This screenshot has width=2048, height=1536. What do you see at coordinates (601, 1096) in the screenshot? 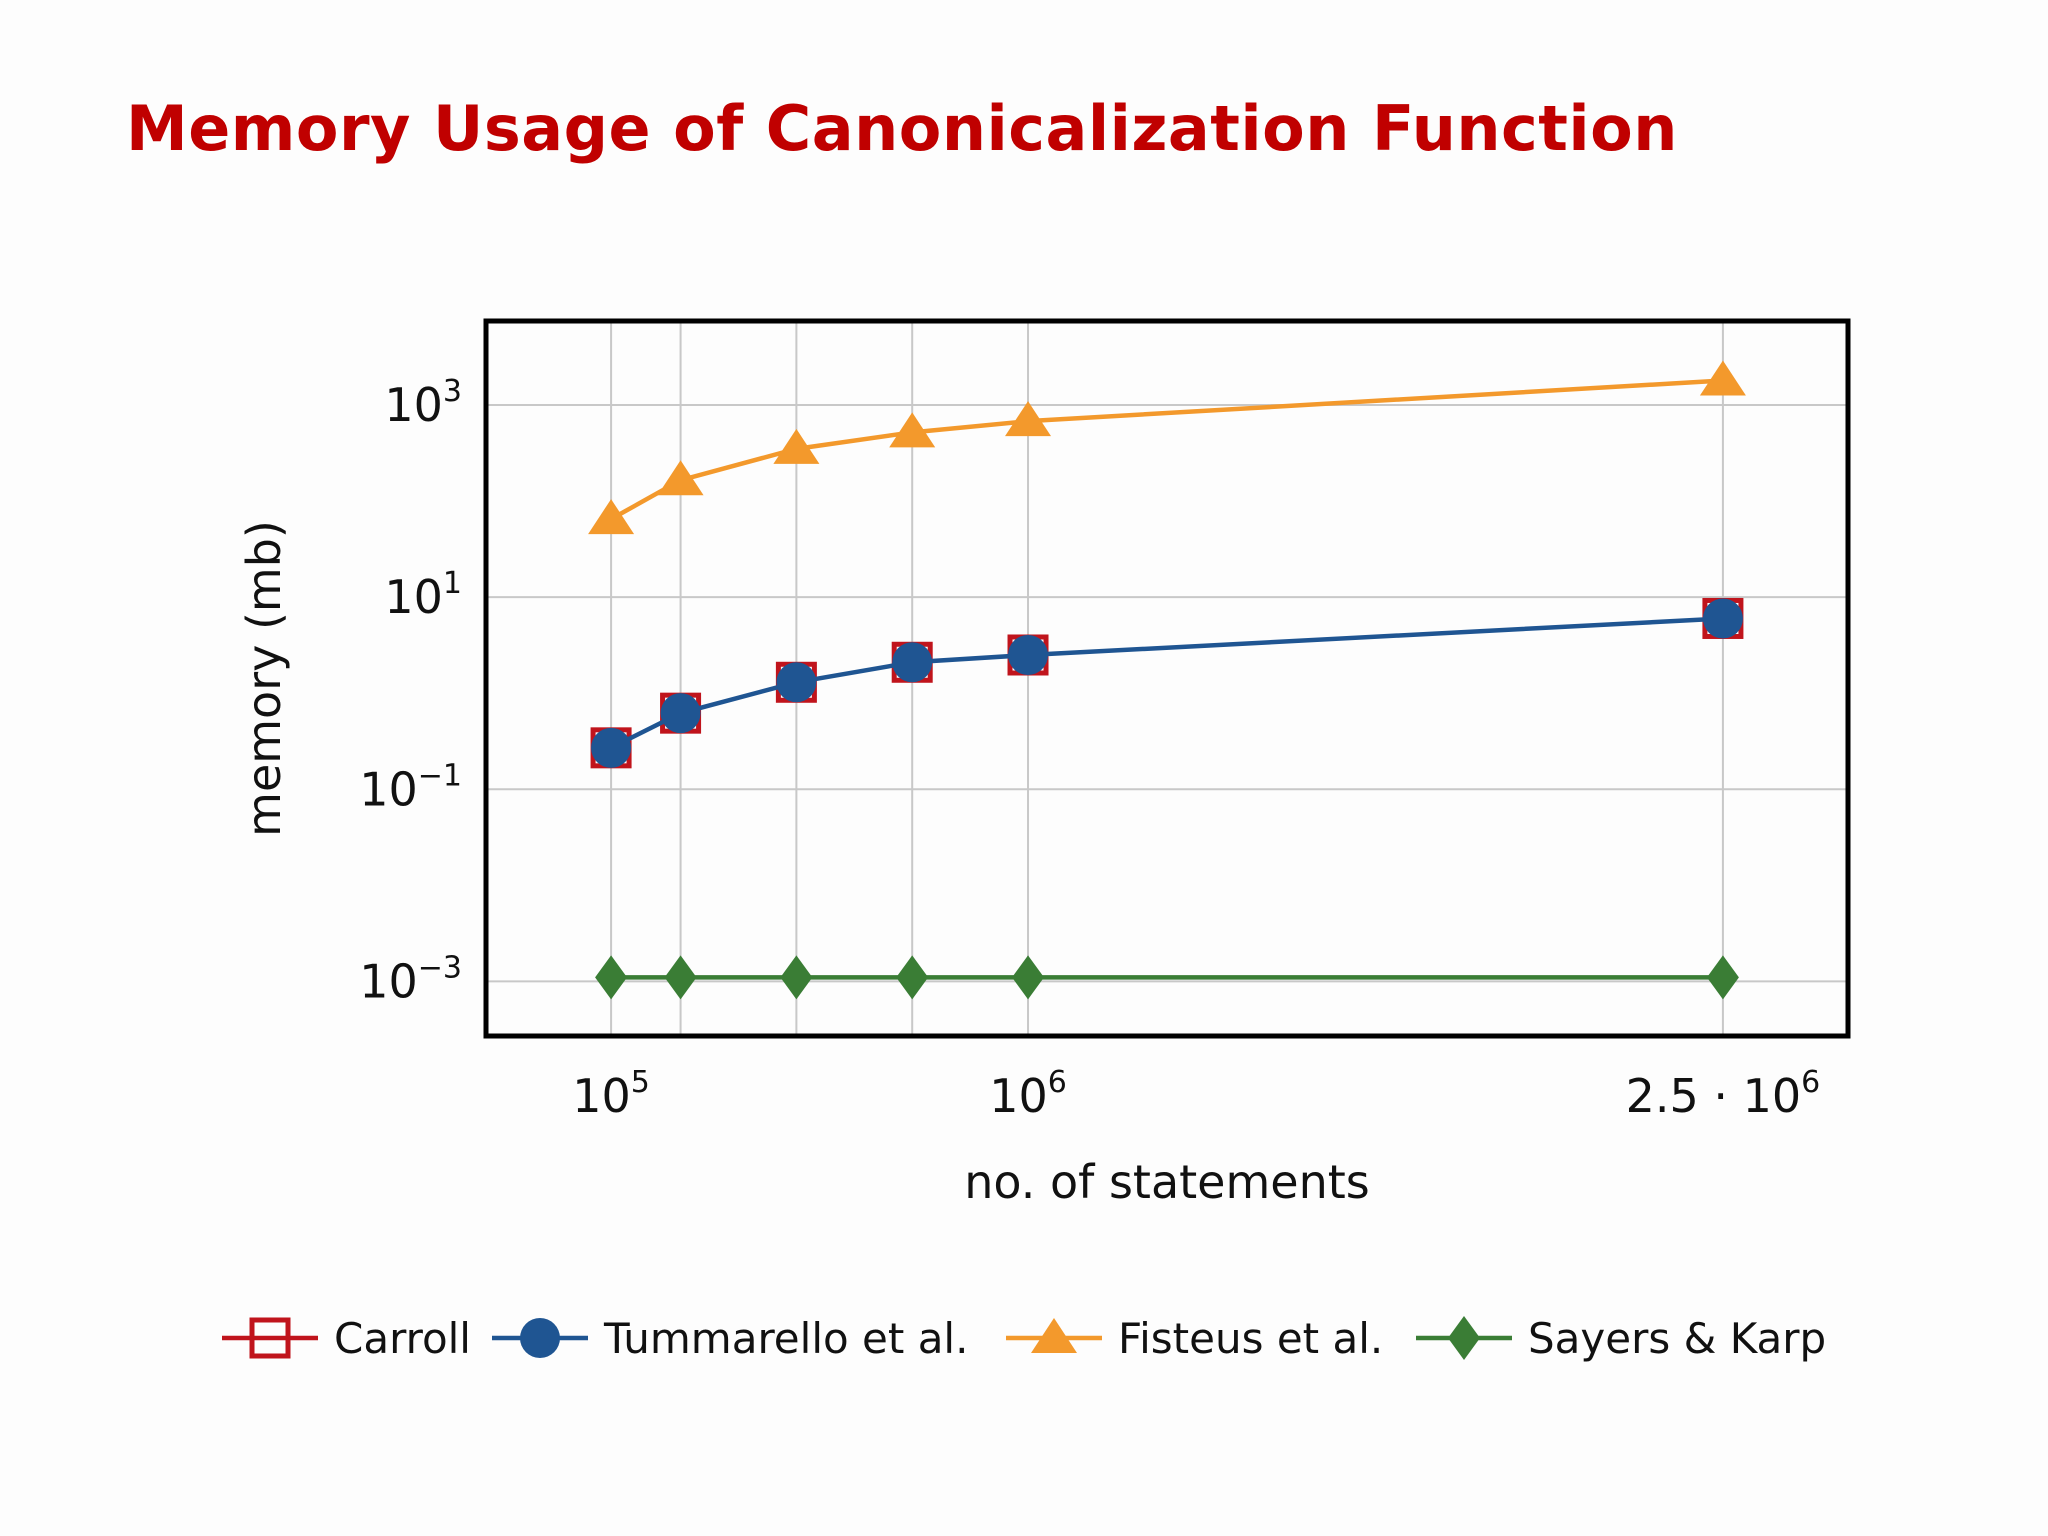
I see `x-tick-label-0-base: 10` at bounding box center [601, 1096].